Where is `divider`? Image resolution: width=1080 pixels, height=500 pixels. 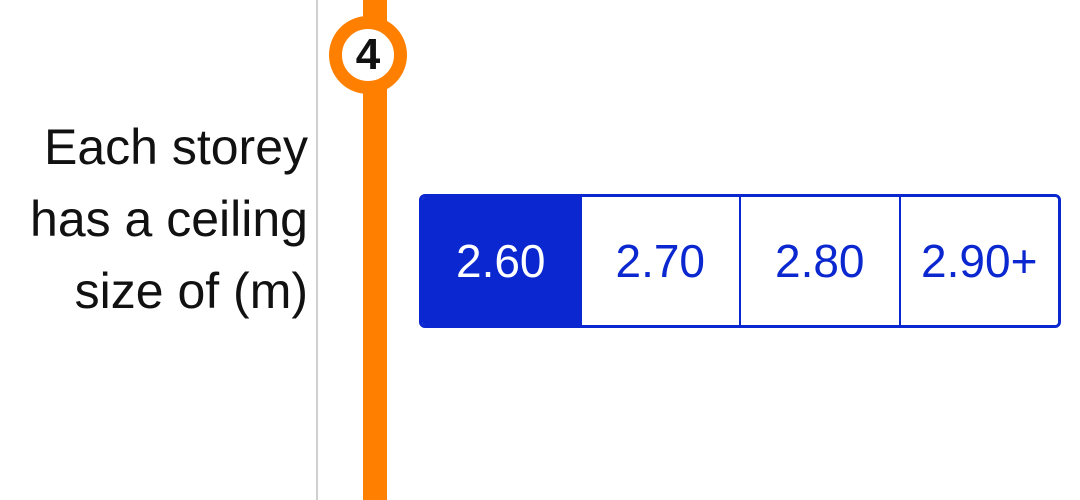
divider is located at coordinates (317, 250).